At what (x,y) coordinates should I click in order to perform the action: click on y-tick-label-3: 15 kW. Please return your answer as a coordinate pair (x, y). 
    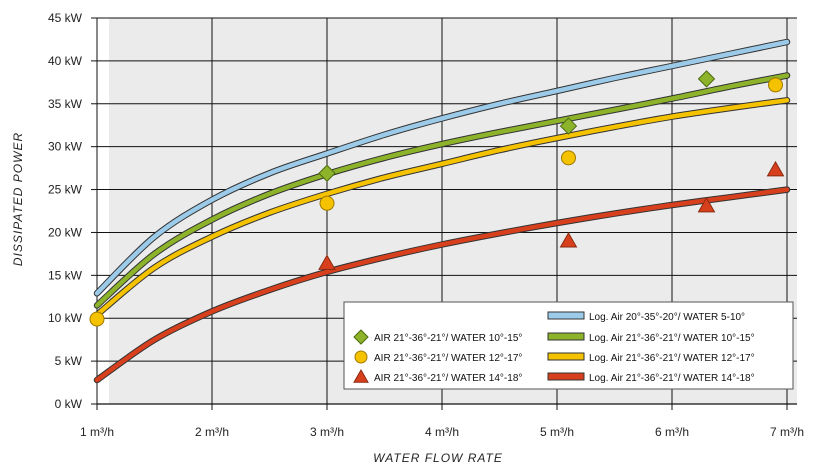
    Looking at the image, I should click on (65, 275).